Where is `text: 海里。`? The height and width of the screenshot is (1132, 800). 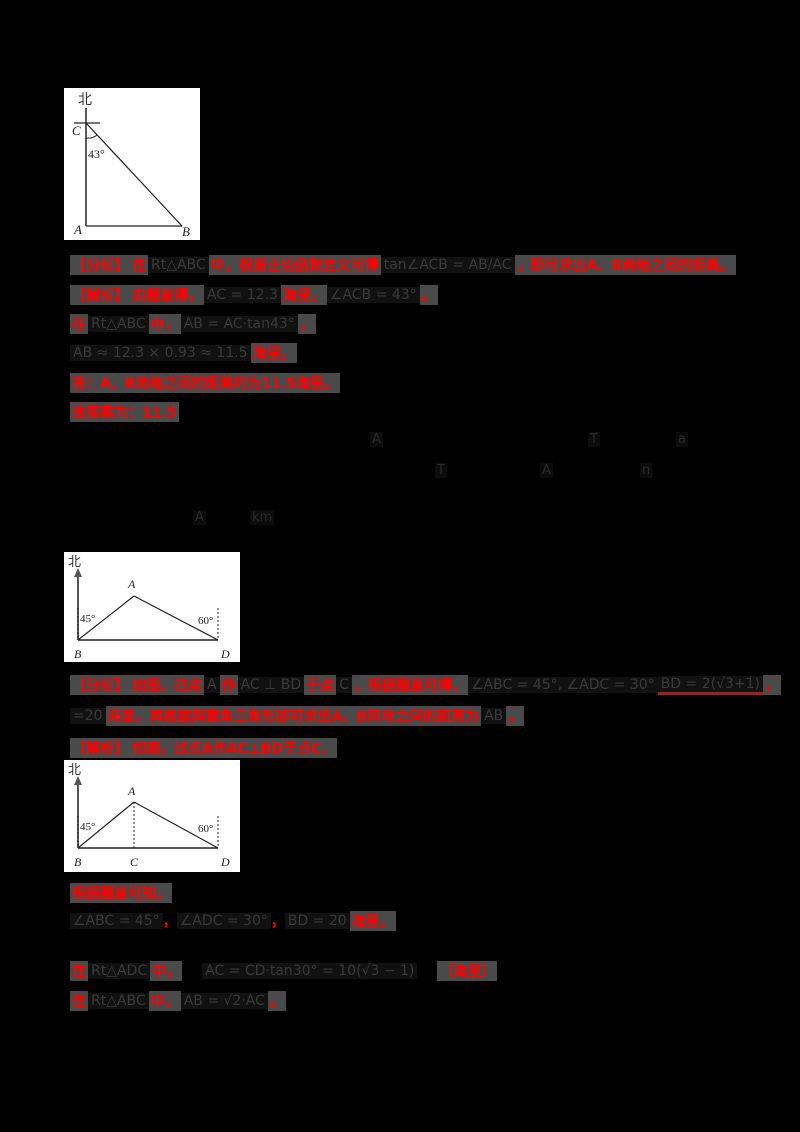
text: 海里。 is located at coordinates (273, 353).